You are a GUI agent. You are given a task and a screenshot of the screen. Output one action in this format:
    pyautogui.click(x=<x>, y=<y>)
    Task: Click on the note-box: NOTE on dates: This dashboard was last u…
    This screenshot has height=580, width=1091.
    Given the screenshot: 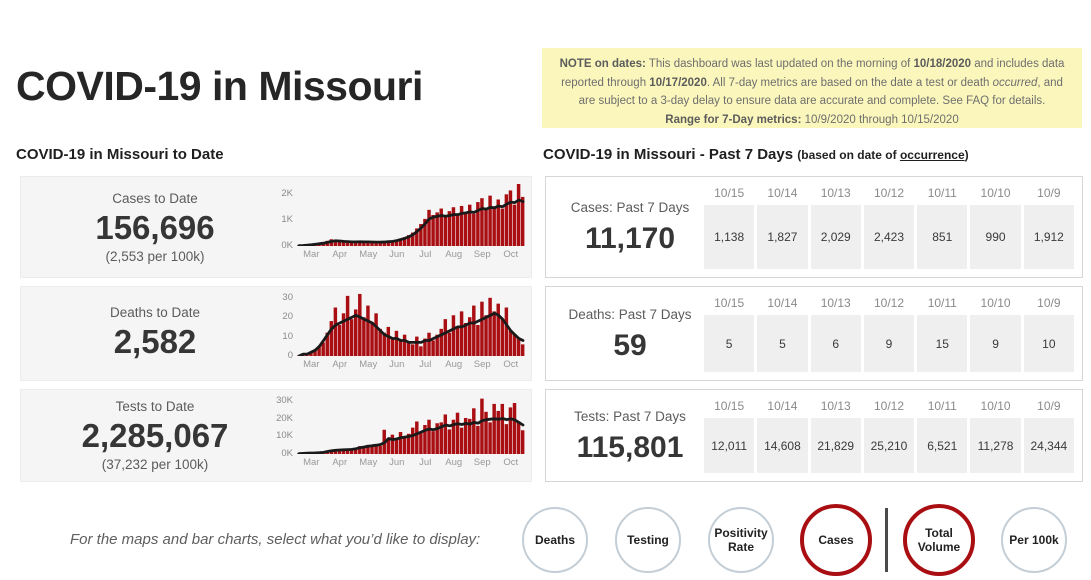 What is the action you would take?
    pyautogui.click(x=812, y=88)
    